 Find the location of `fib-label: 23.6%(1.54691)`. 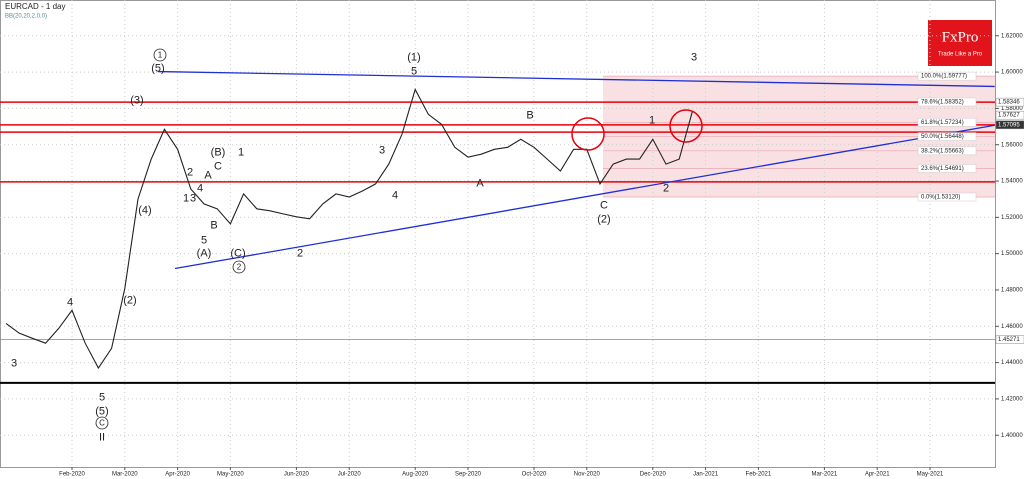

fib-label: 23.6%(1.54691) is located at coordinates (942, 169).